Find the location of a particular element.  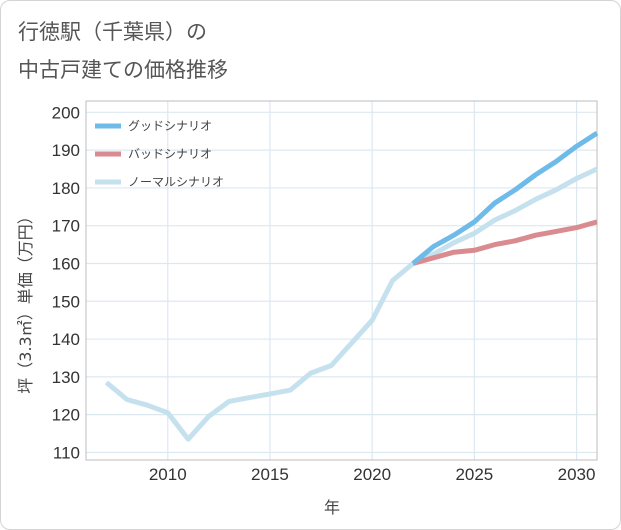

x-tick-label: 2010 is located at coordinates (168, 474).